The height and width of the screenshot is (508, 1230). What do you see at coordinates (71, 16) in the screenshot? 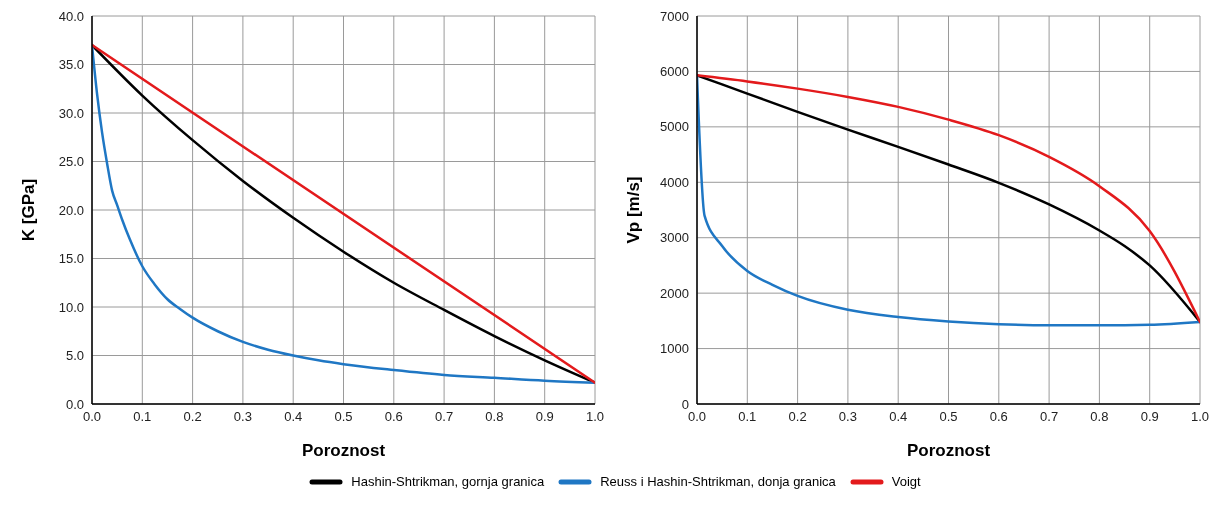
I see `y-tick-label: 40.0` at bounding box center [71, 16].